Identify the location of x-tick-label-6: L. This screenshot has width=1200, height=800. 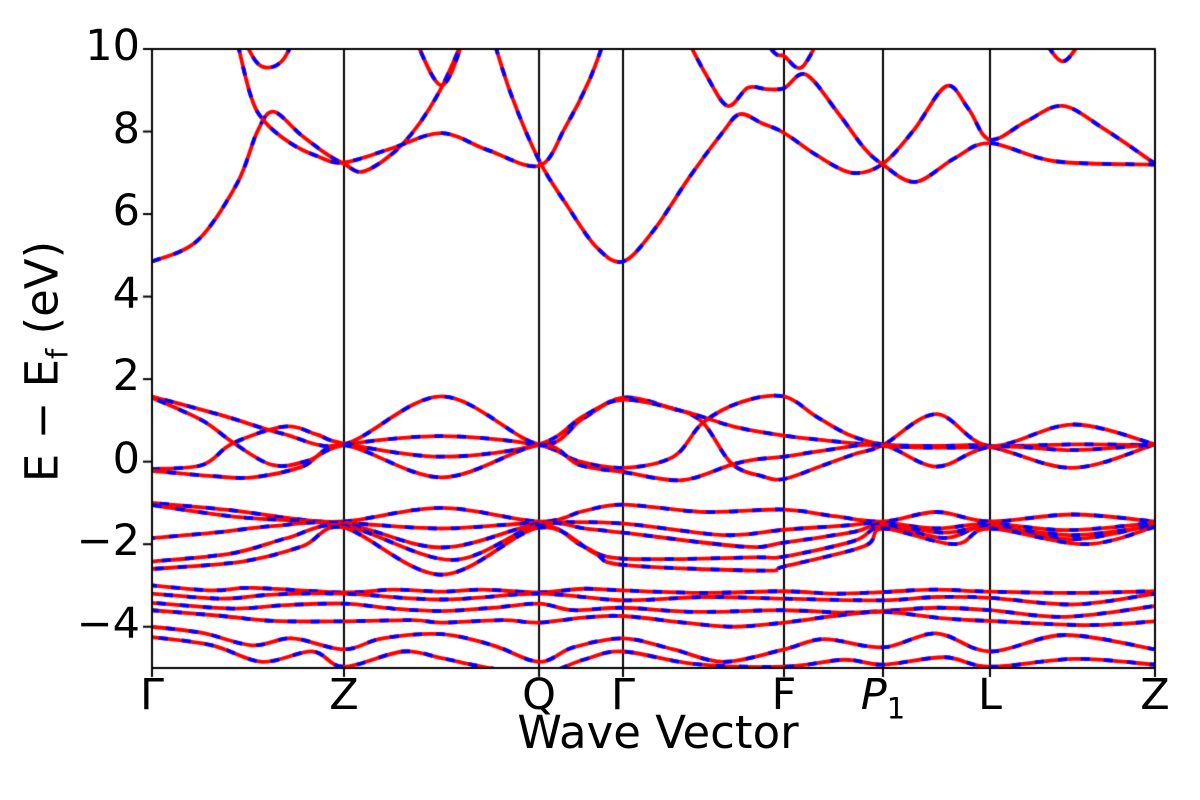
(990, 695).